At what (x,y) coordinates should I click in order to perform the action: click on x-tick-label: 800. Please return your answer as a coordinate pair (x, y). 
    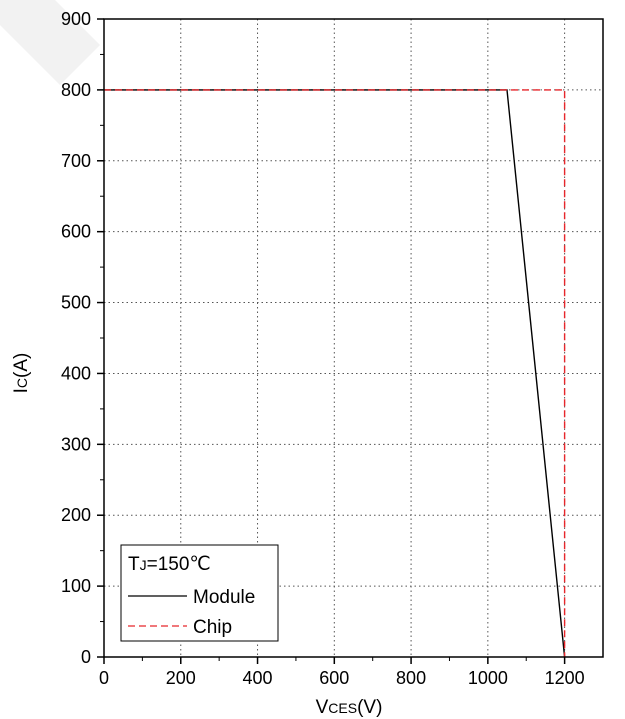
    Looking at the image, I should click on (411, 678).